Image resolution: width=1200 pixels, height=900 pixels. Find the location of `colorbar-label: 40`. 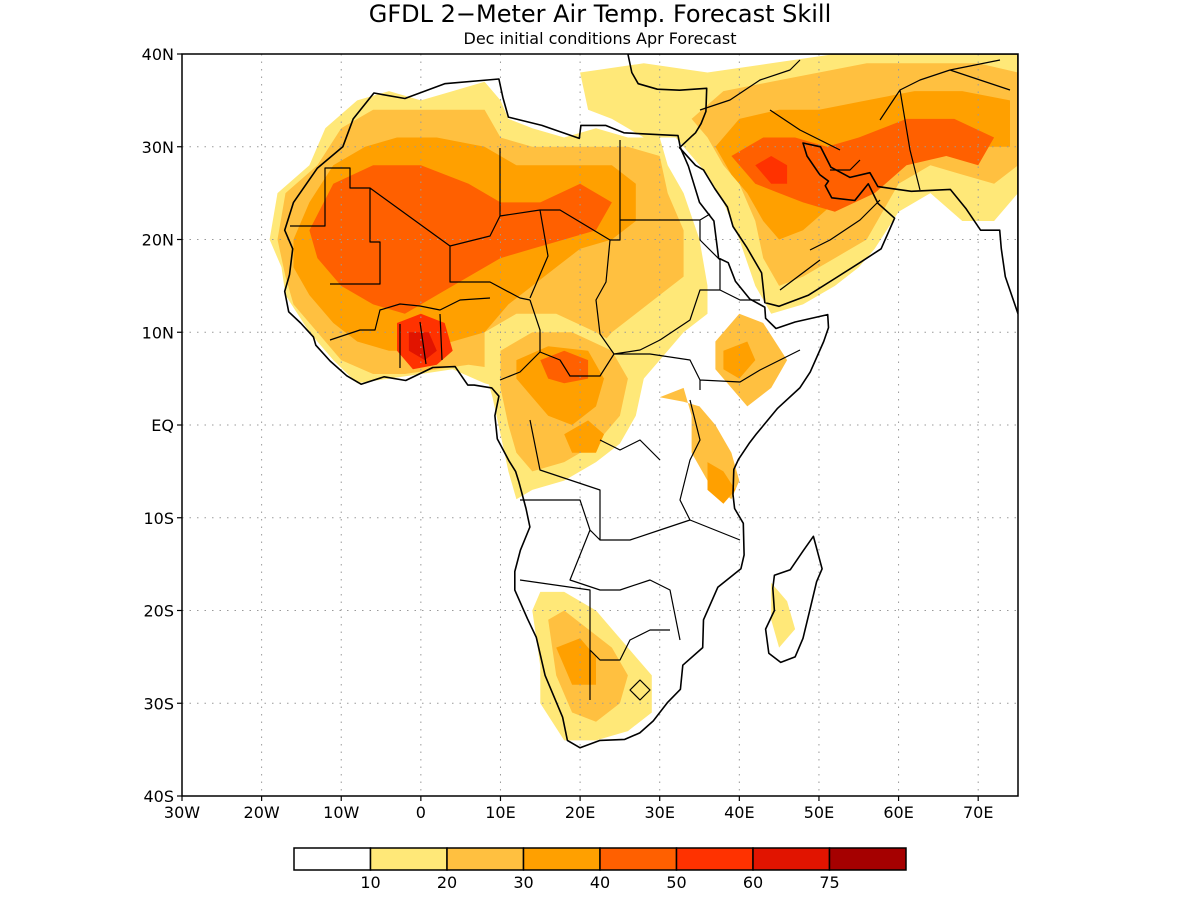

colorbar-label: 40 is located at coordinates (600, 882).